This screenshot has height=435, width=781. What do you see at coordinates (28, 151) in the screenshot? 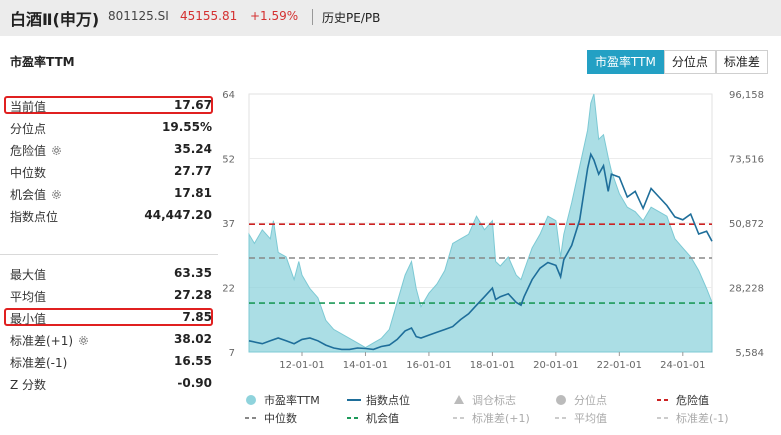
I see `stat-label-text: 危险值` at bounding box center [28, 151].